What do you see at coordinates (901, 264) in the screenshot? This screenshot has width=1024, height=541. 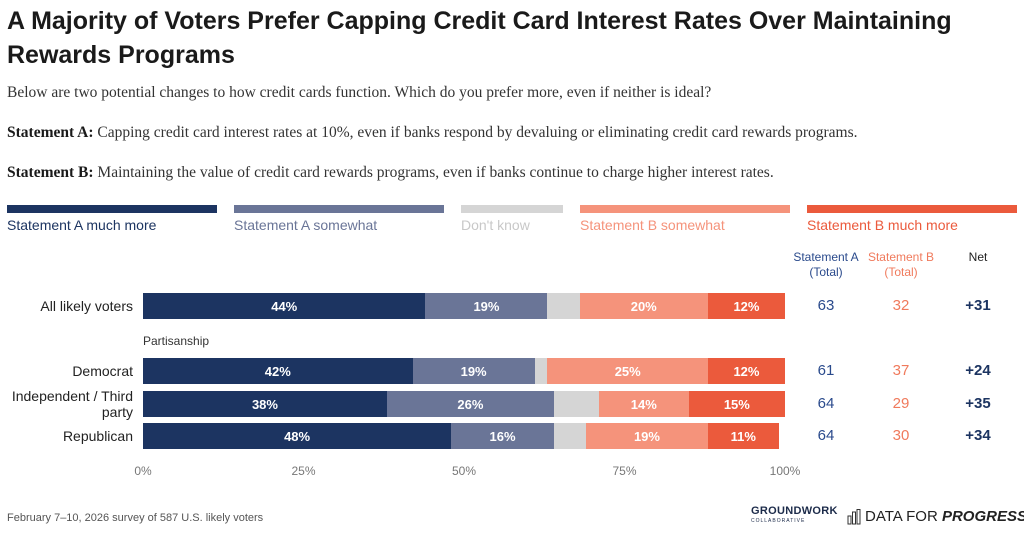 I see `column-header: Statement B (Total)` at bounding box center [901, 264].